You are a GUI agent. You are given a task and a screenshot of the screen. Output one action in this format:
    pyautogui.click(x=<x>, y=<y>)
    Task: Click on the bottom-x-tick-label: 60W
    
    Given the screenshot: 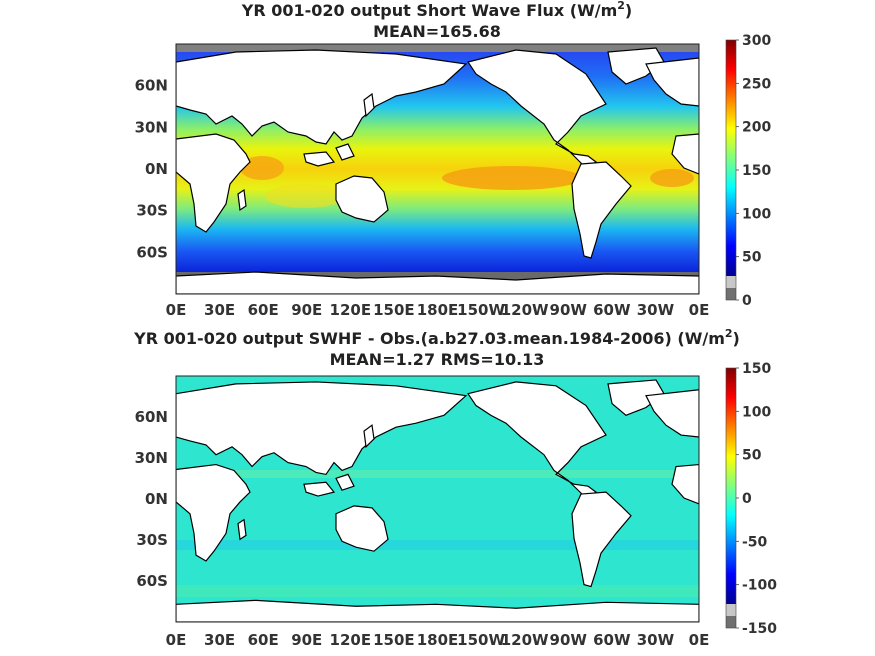 What is the action you would take?
    pyautogui.click(x=612, y=640)
    